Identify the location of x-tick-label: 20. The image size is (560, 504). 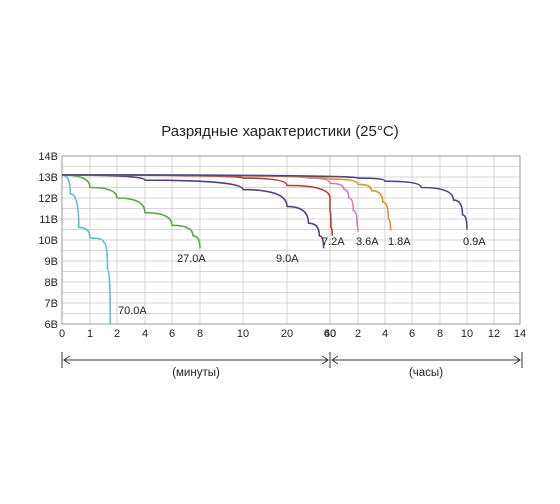
(287, 334).